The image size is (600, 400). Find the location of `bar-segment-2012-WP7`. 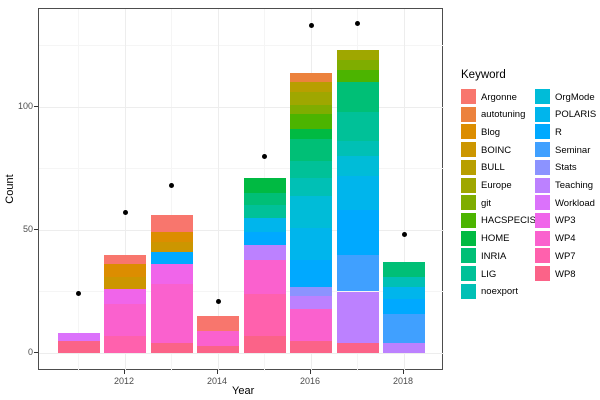

bar-segment-2012-WP7 is located at coordinates (125, 344).